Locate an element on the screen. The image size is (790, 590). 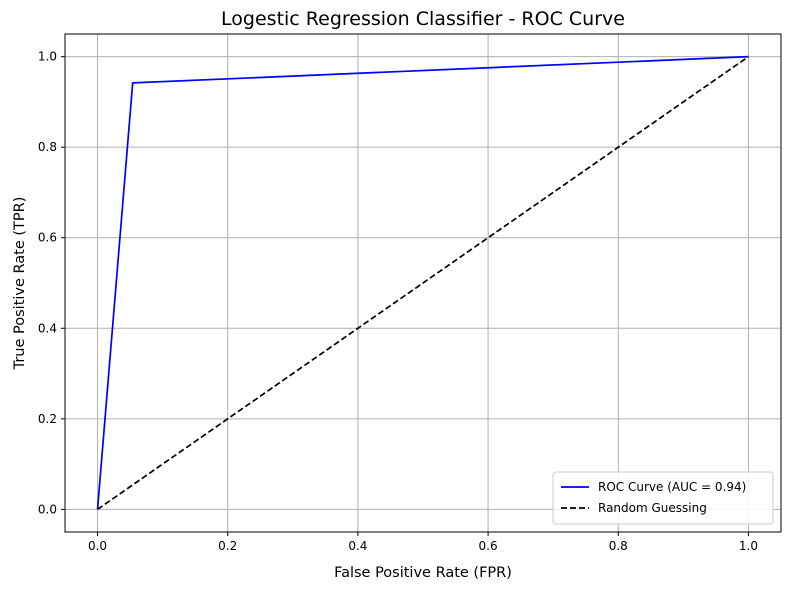
y-tick-label-2: 0.4 is located at coordinates (47, 328).